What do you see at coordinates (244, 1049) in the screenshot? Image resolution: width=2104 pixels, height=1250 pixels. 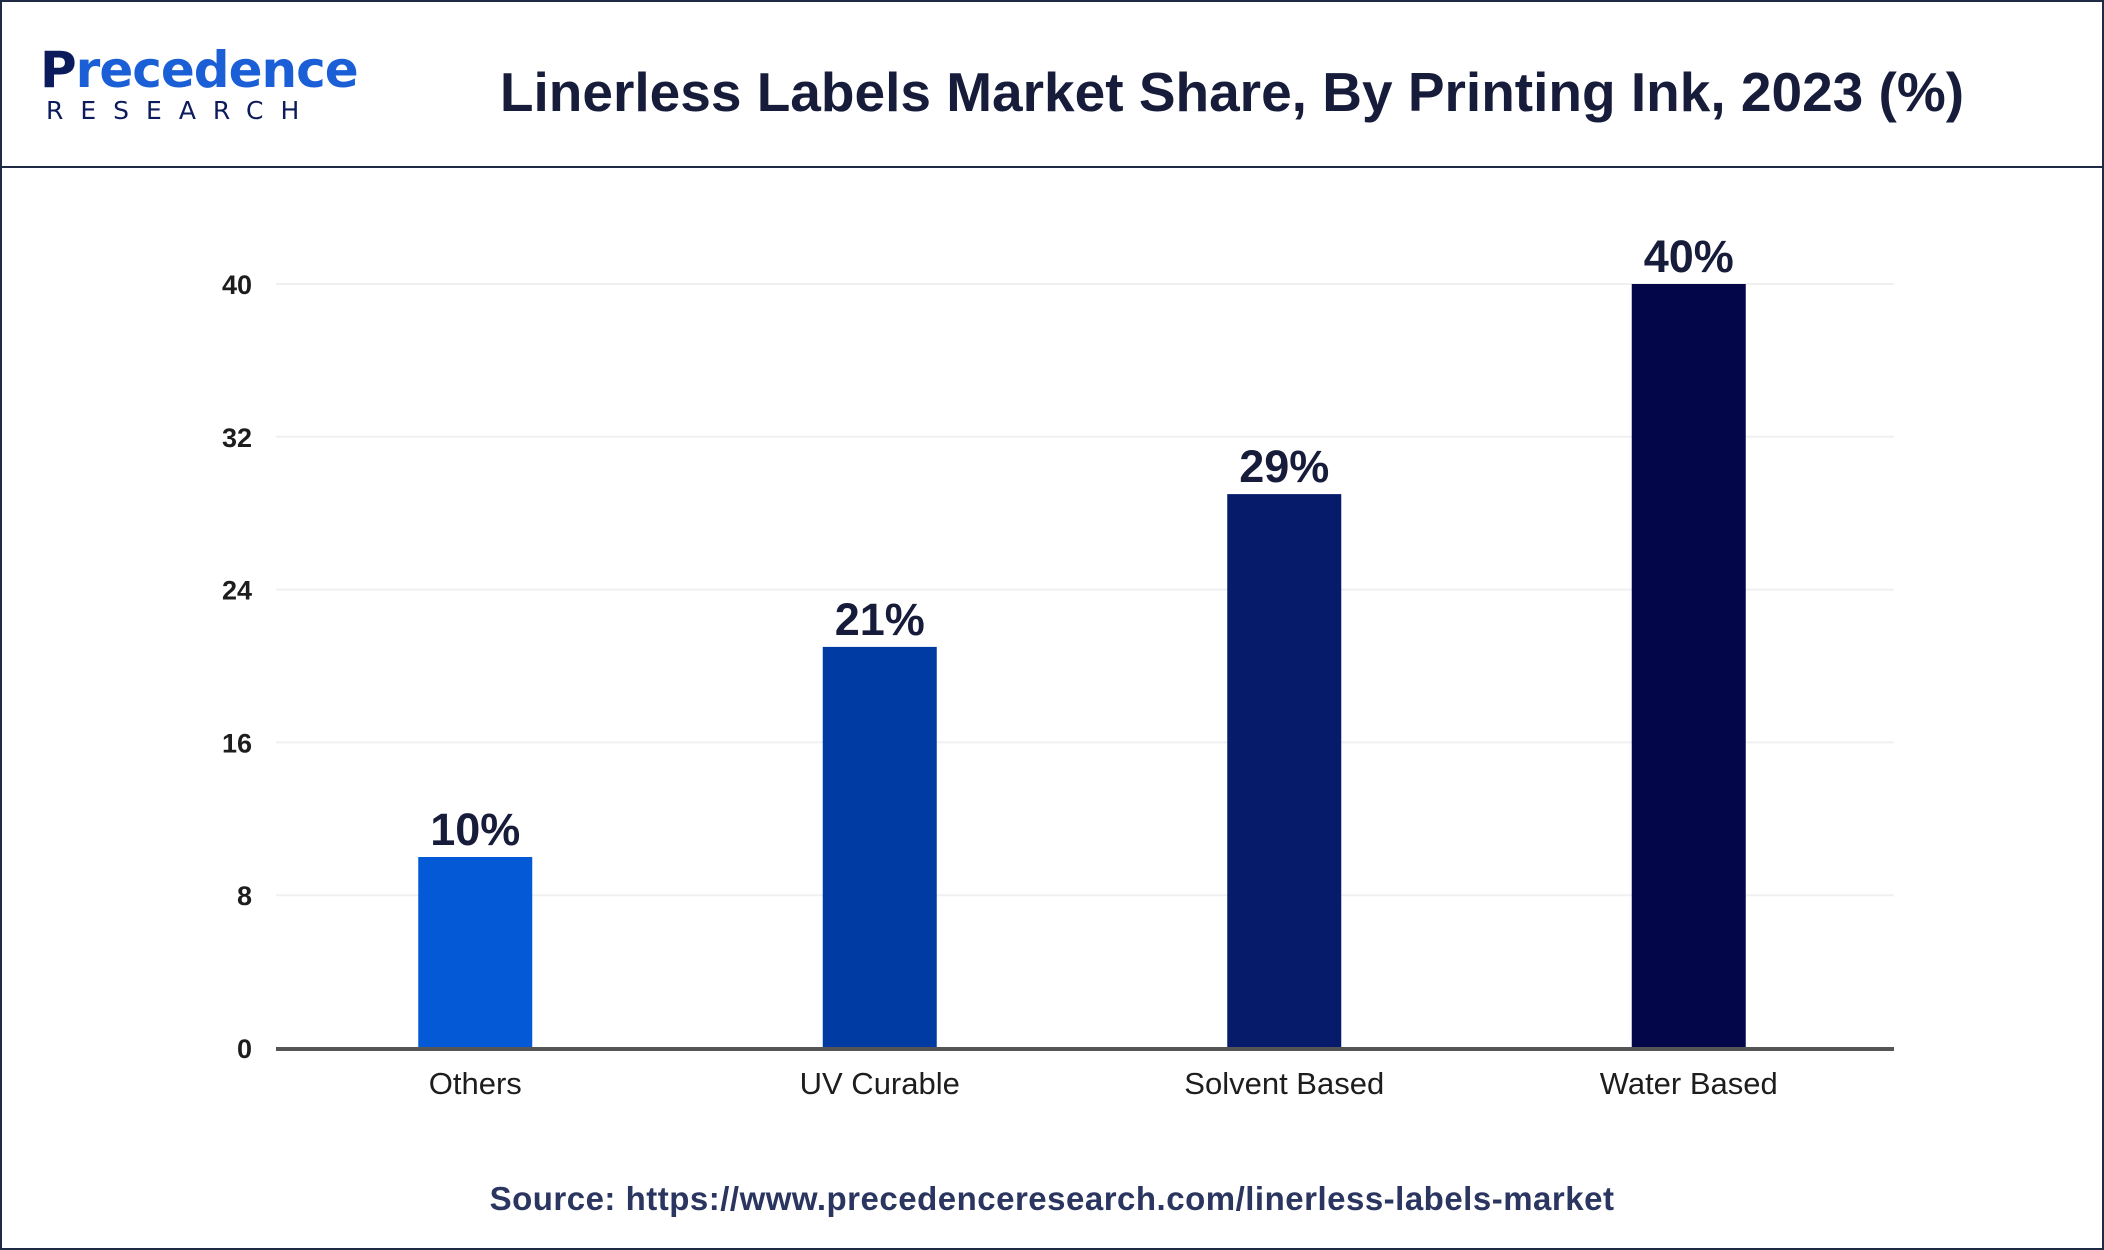 I see `y-tick-label: 0` at bounding box center [244, 1049].